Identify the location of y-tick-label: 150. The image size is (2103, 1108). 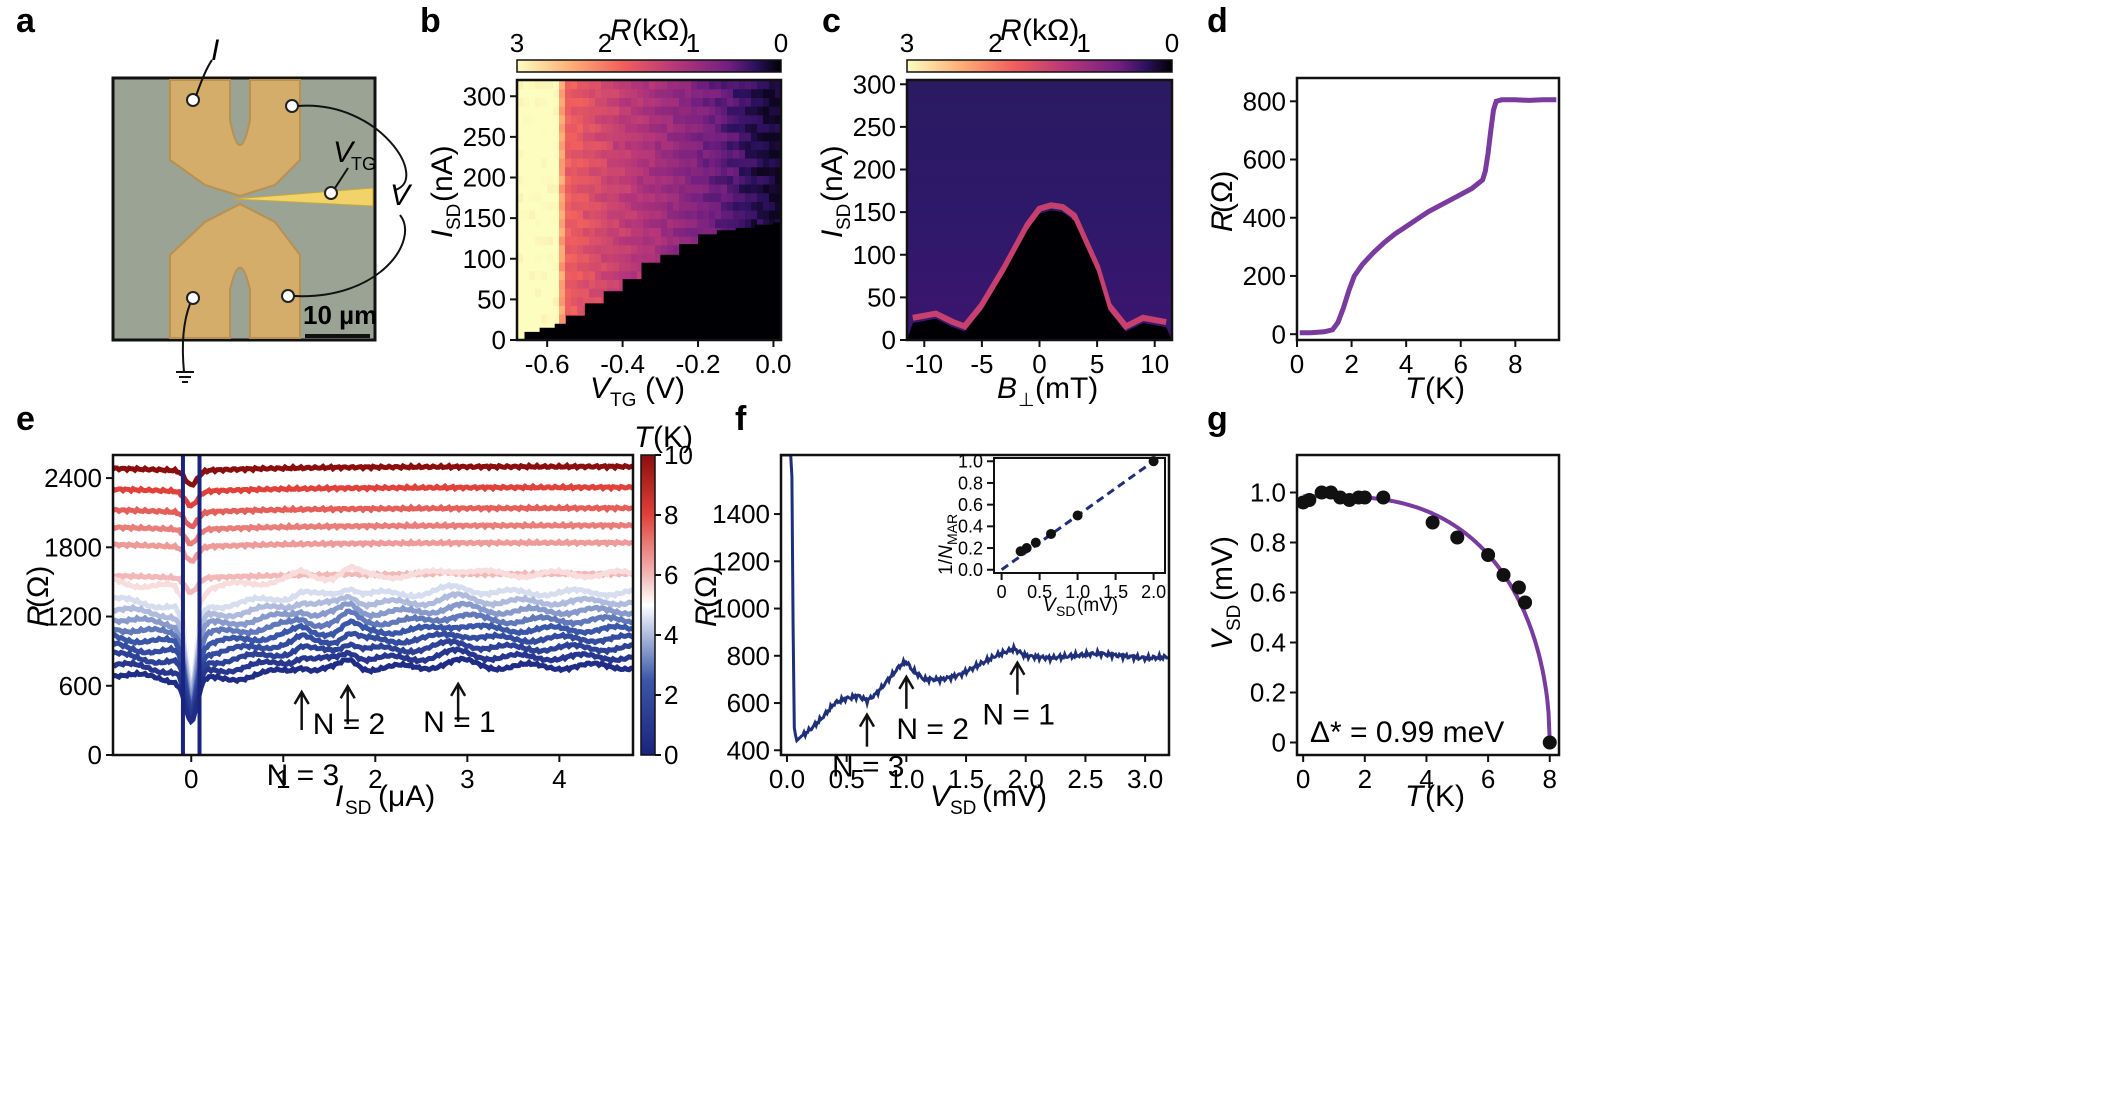
(484, 218).